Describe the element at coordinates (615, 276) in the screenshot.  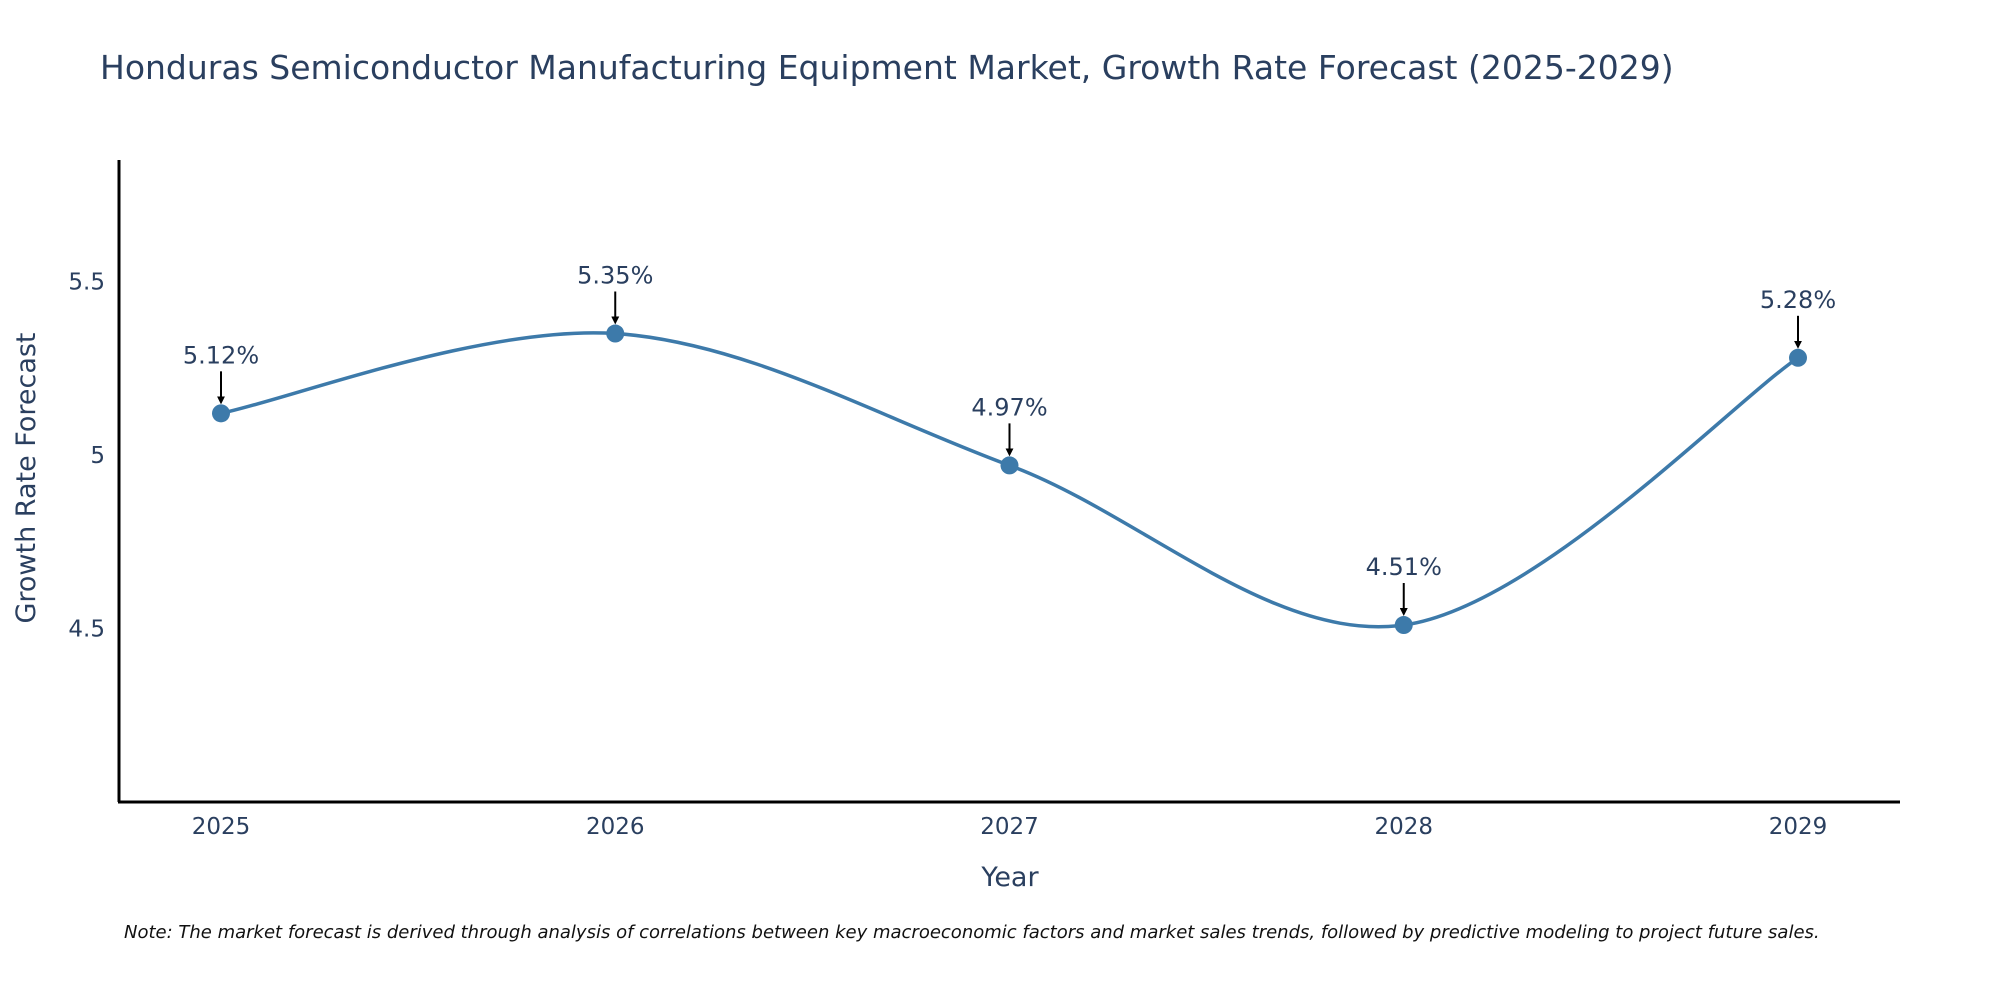
I see `data-label-2026: 5.35%` at that location.